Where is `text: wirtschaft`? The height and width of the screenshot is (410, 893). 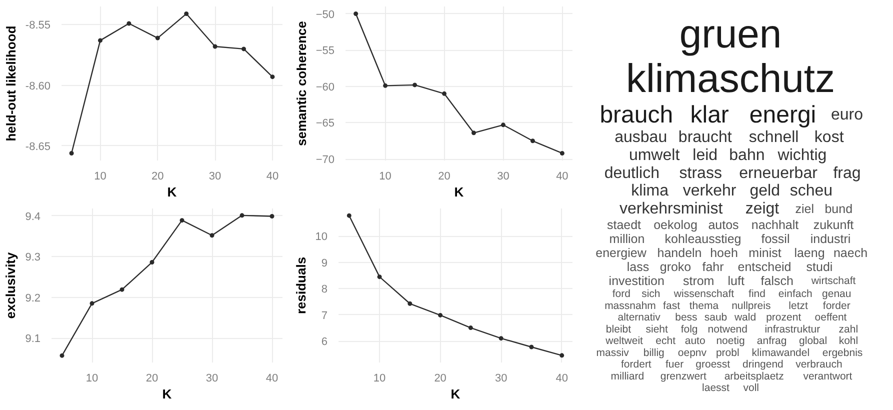
text: wirtschaft is located at coordinates (833, 281).